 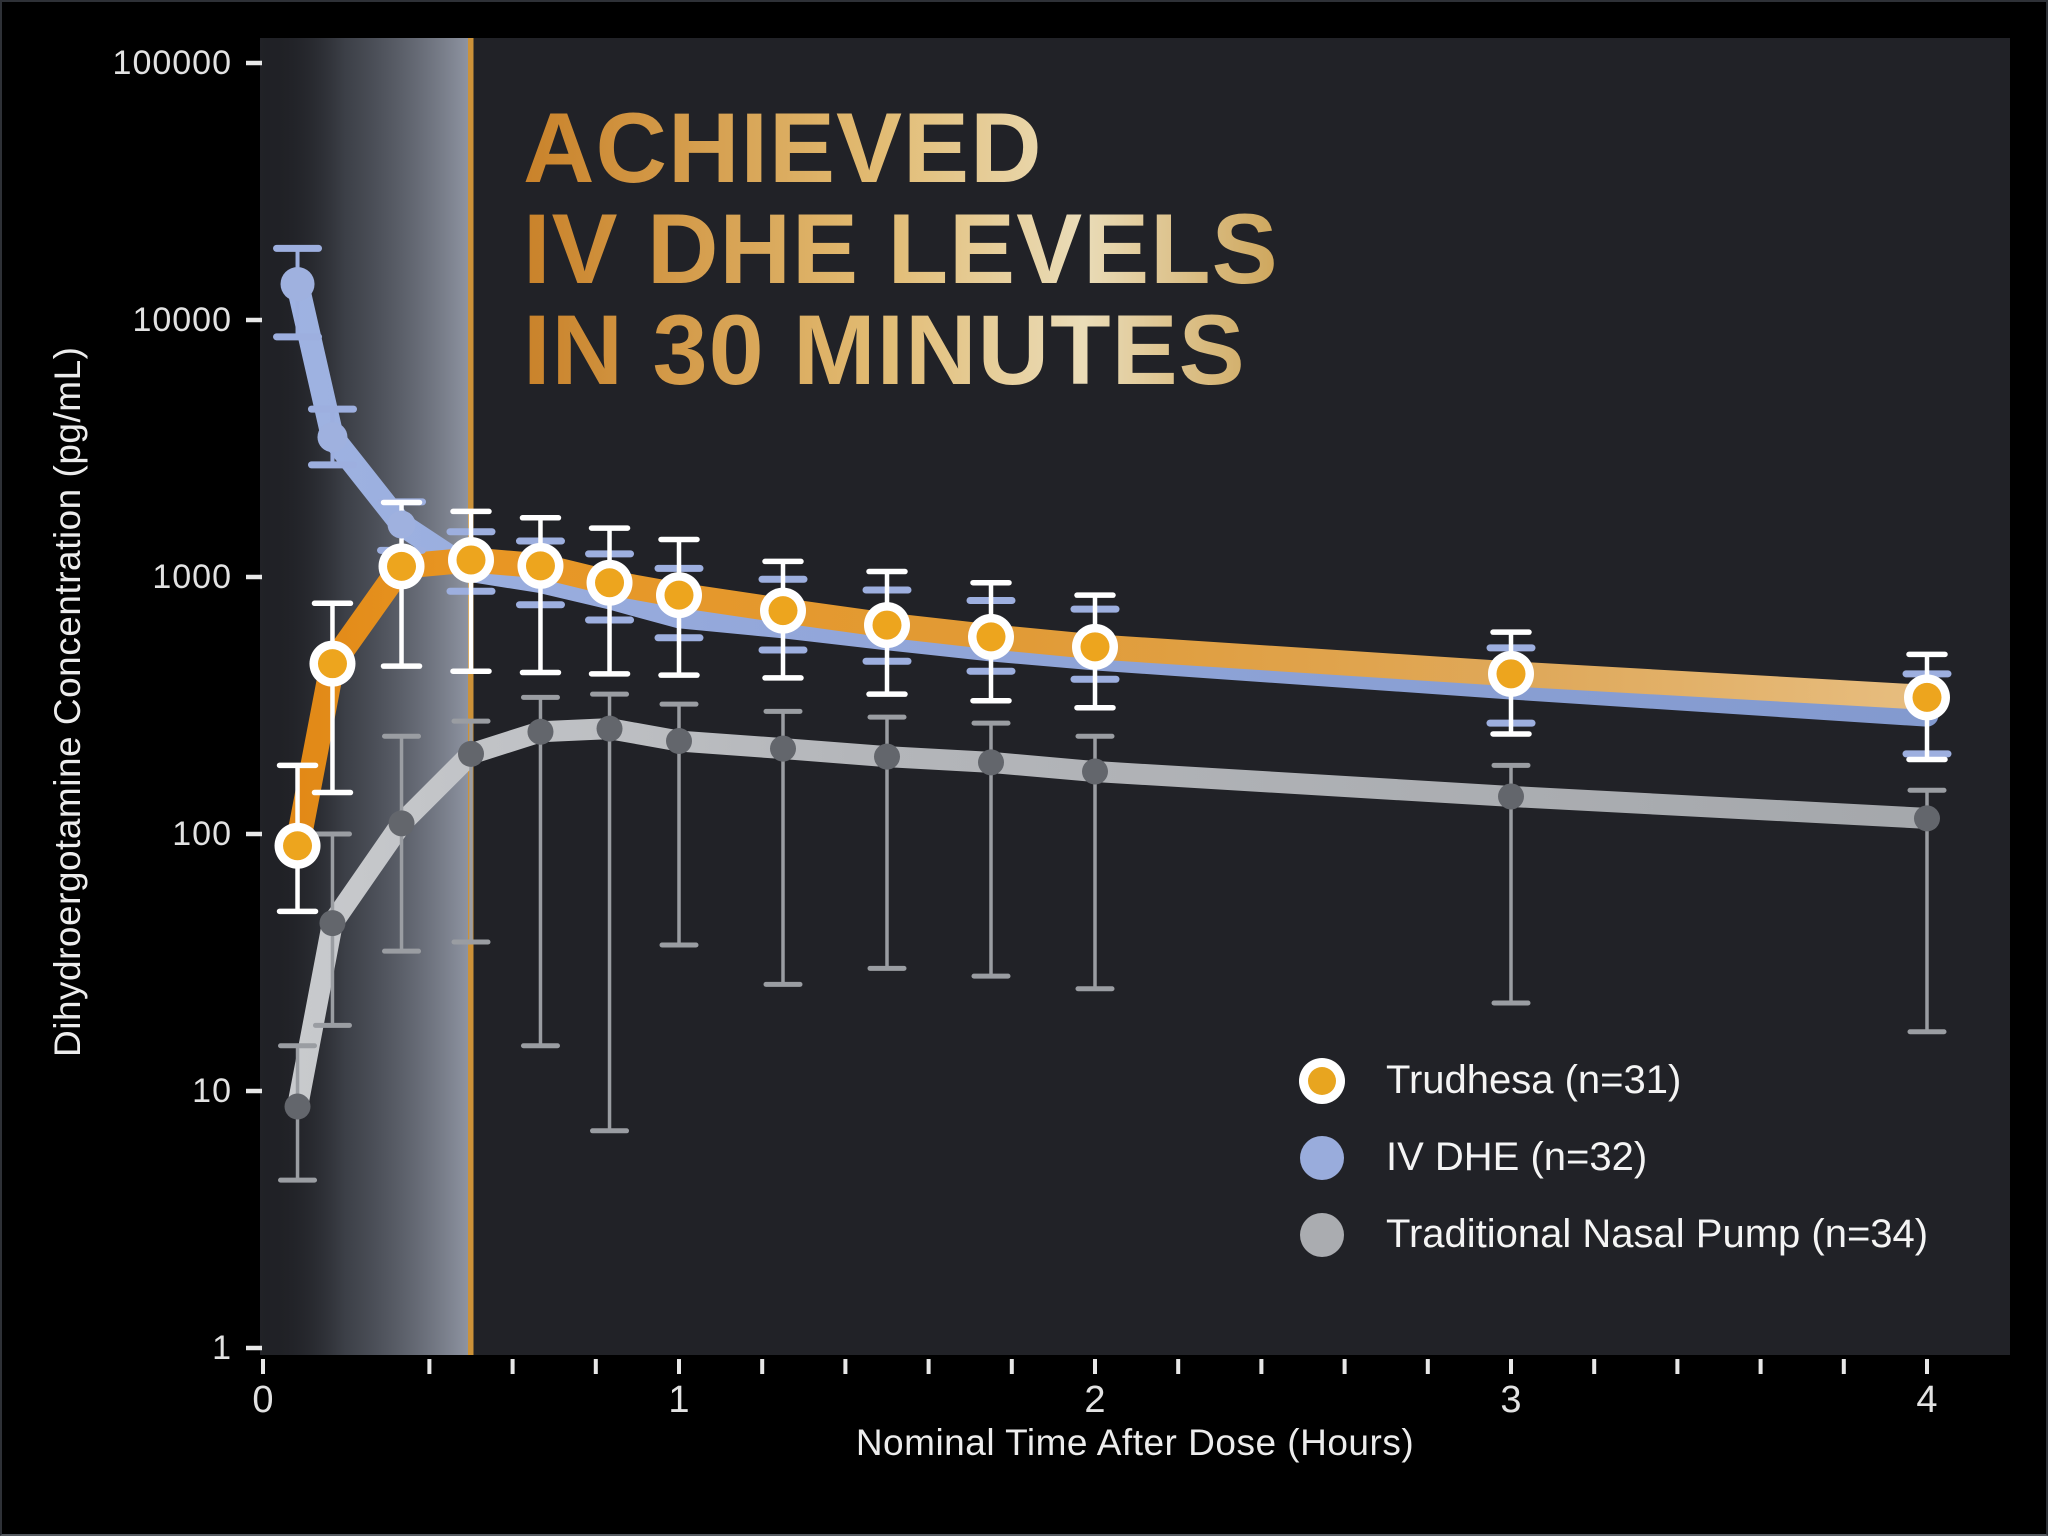 I want to click on legend-item-ivdhe: IV DHE (n=32), so click(x=1610, y=1157).